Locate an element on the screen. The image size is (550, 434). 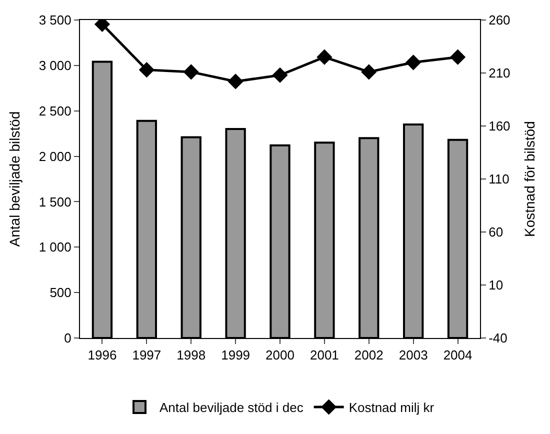
x-tick-label: 1999 is located at coordinates (235, 355).